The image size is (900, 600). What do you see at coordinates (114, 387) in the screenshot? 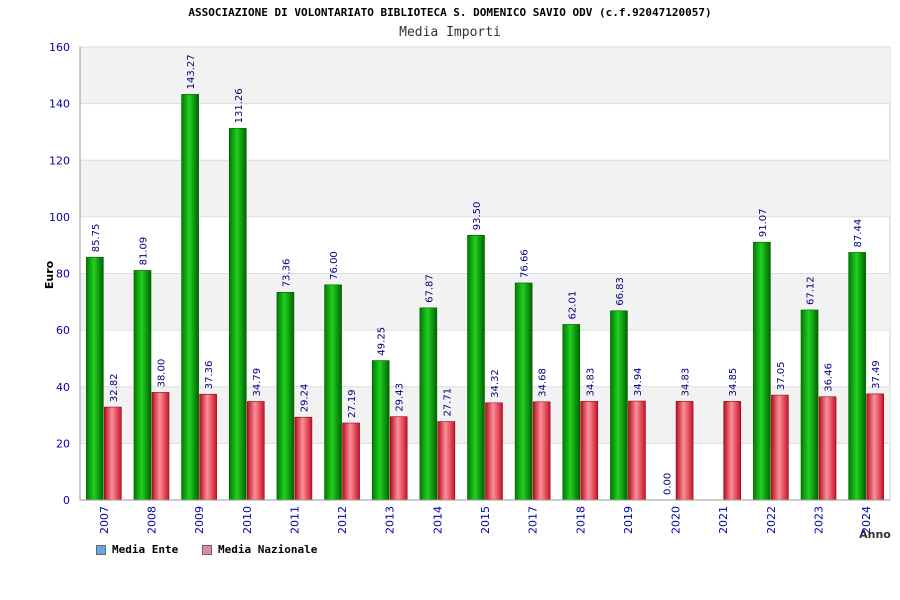
I see `data-label: 32.82` at bounding box center [114, 387].